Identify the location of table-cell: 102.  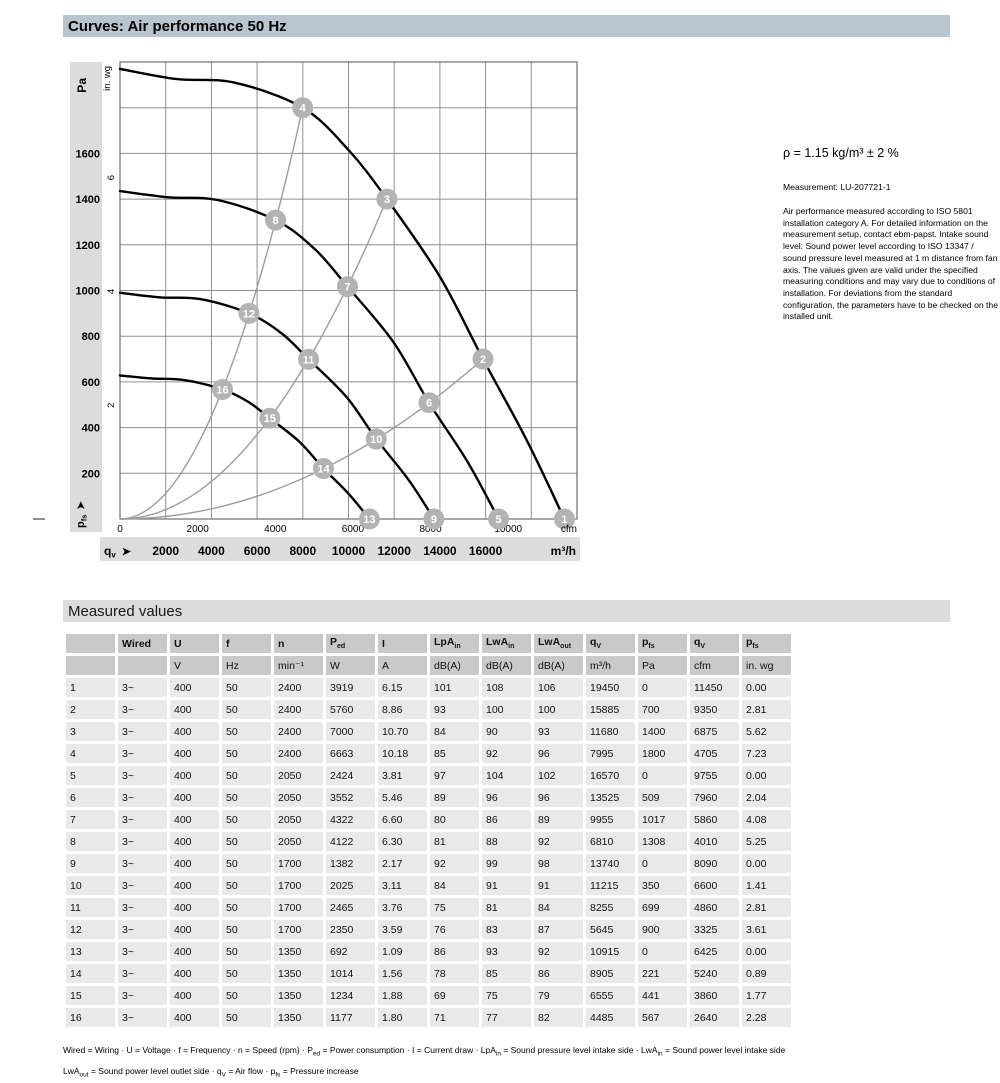
(558, 775).